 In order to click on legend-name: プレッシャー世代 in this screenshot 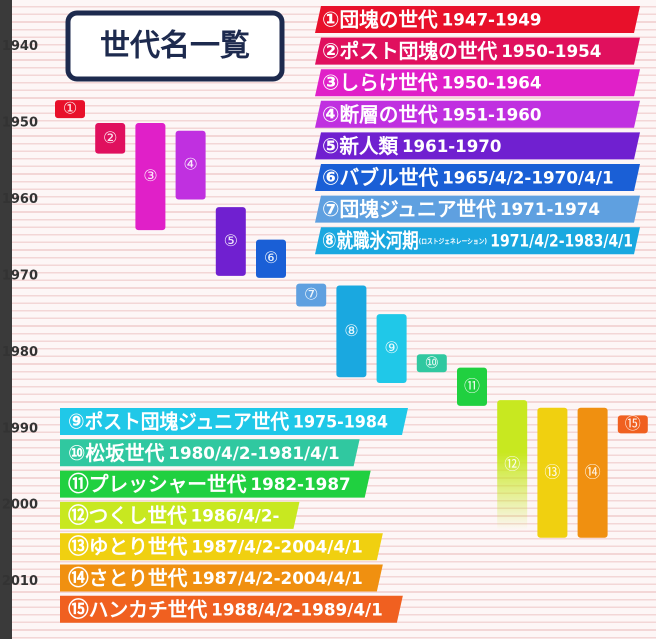, I will do `click(168, 484)`.